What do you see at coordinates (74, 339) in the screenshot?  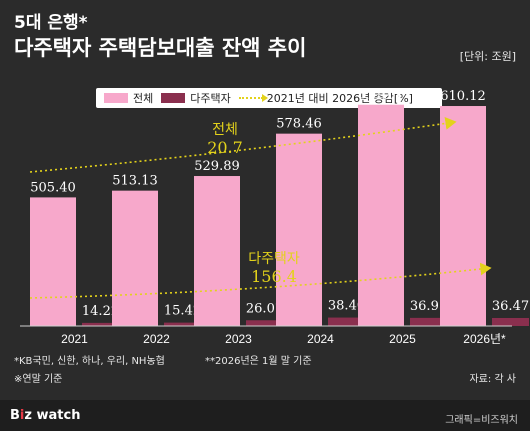 I see `x-tick-label-0: 2021` at bounding box center [74, 339].